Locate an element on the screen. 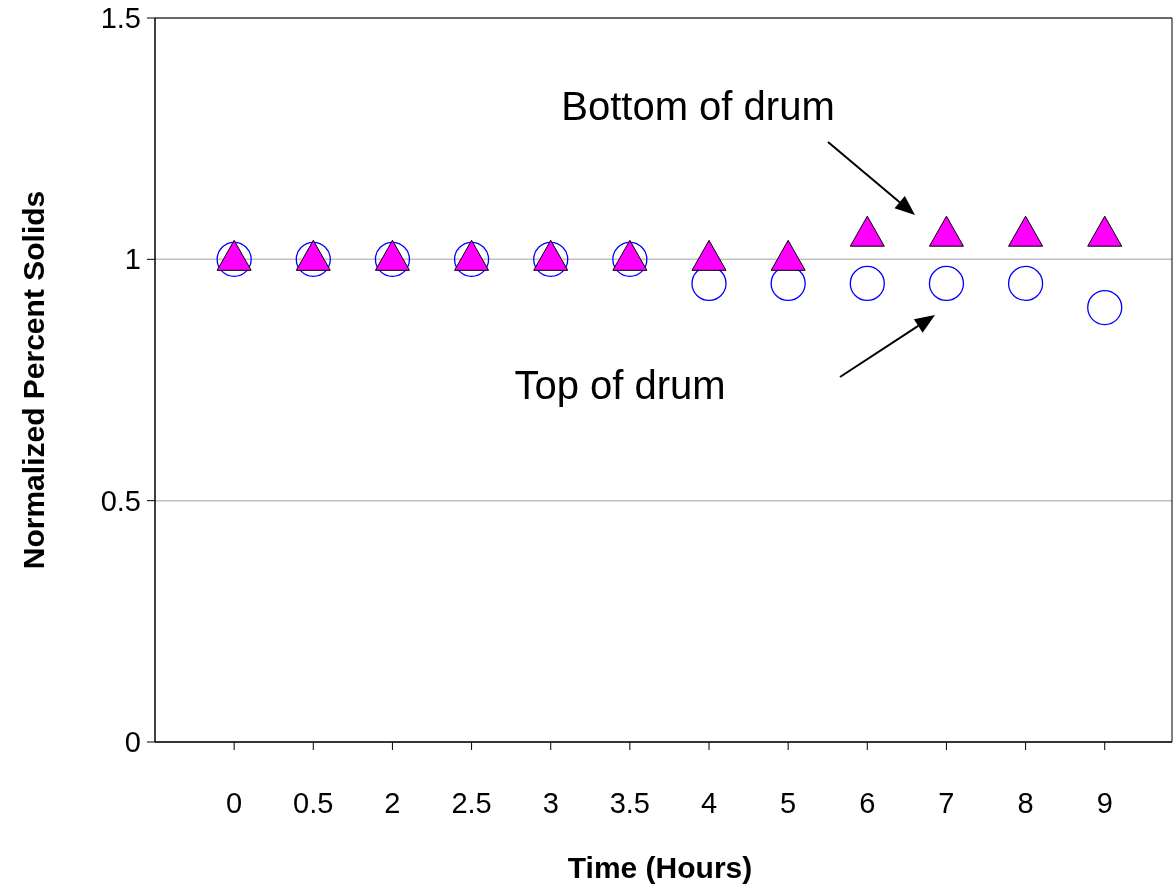  y-axis-title: Normalized Percent Solids is located at coordinates (33, 380).